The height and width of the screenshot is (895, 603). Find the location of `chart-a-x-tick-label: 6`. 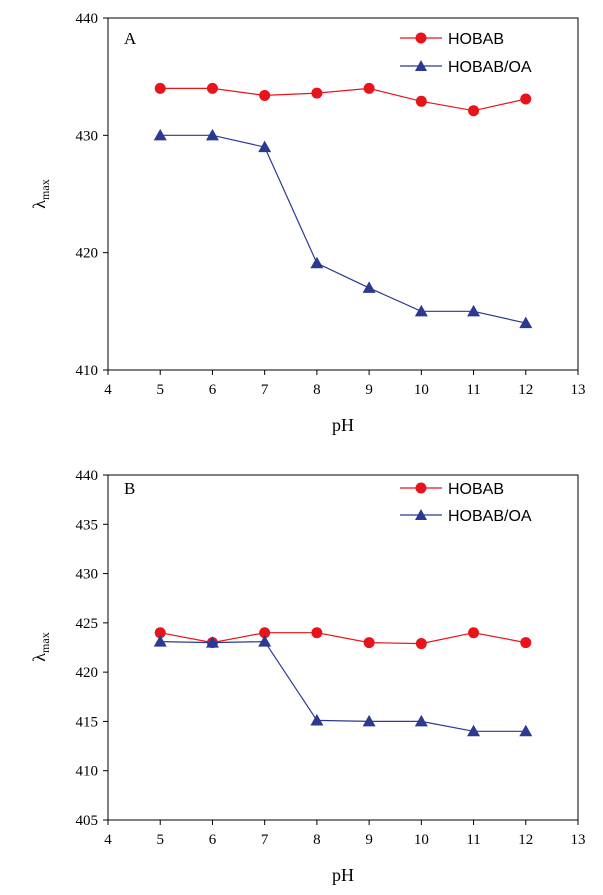

chart-a-x-tick-label: 6 is located at coordinates (213, 390).